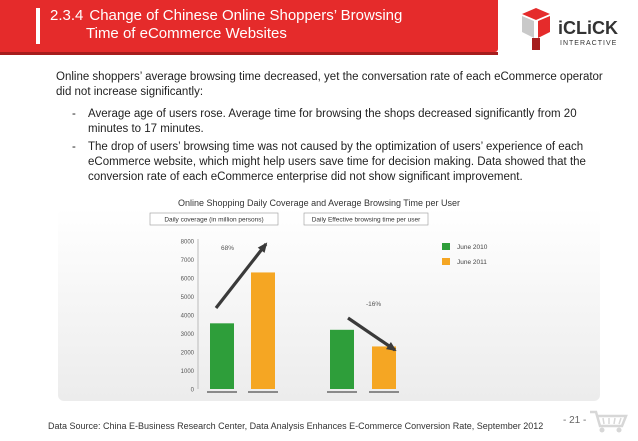  I want to click on logo-brand: iCLiCK, so click(588, 28).